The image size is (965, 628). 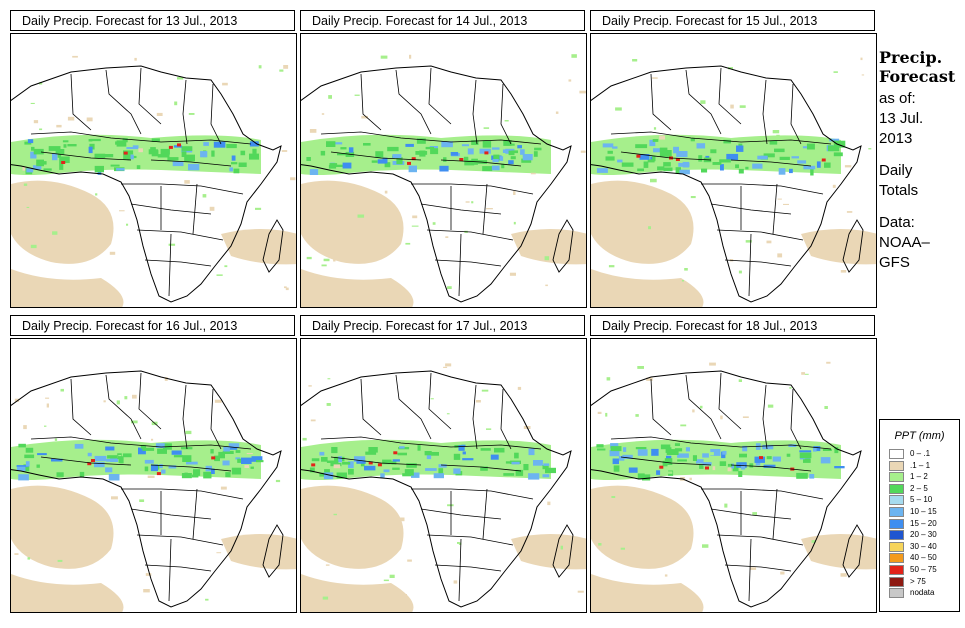 I want to click on map-canvas, so click(x=443, y=180).